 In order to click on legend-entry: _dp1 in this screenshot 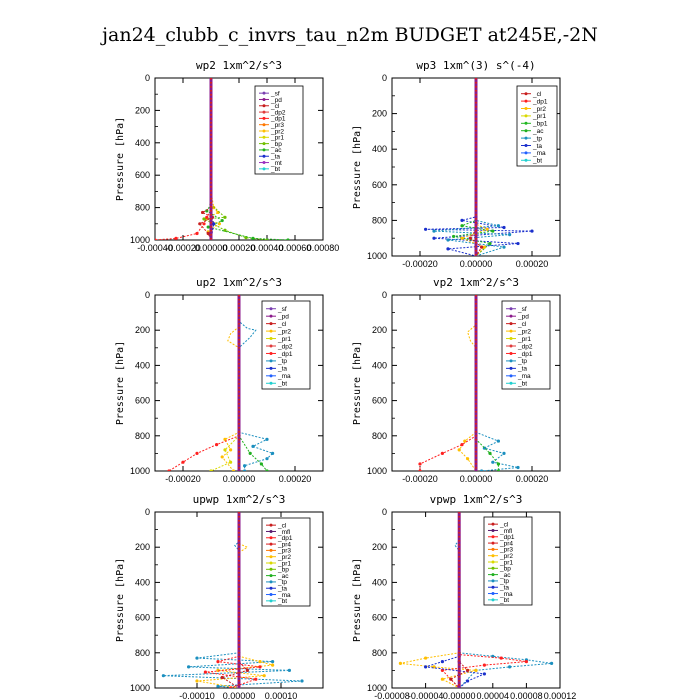, I will do `click(540, 101)`.